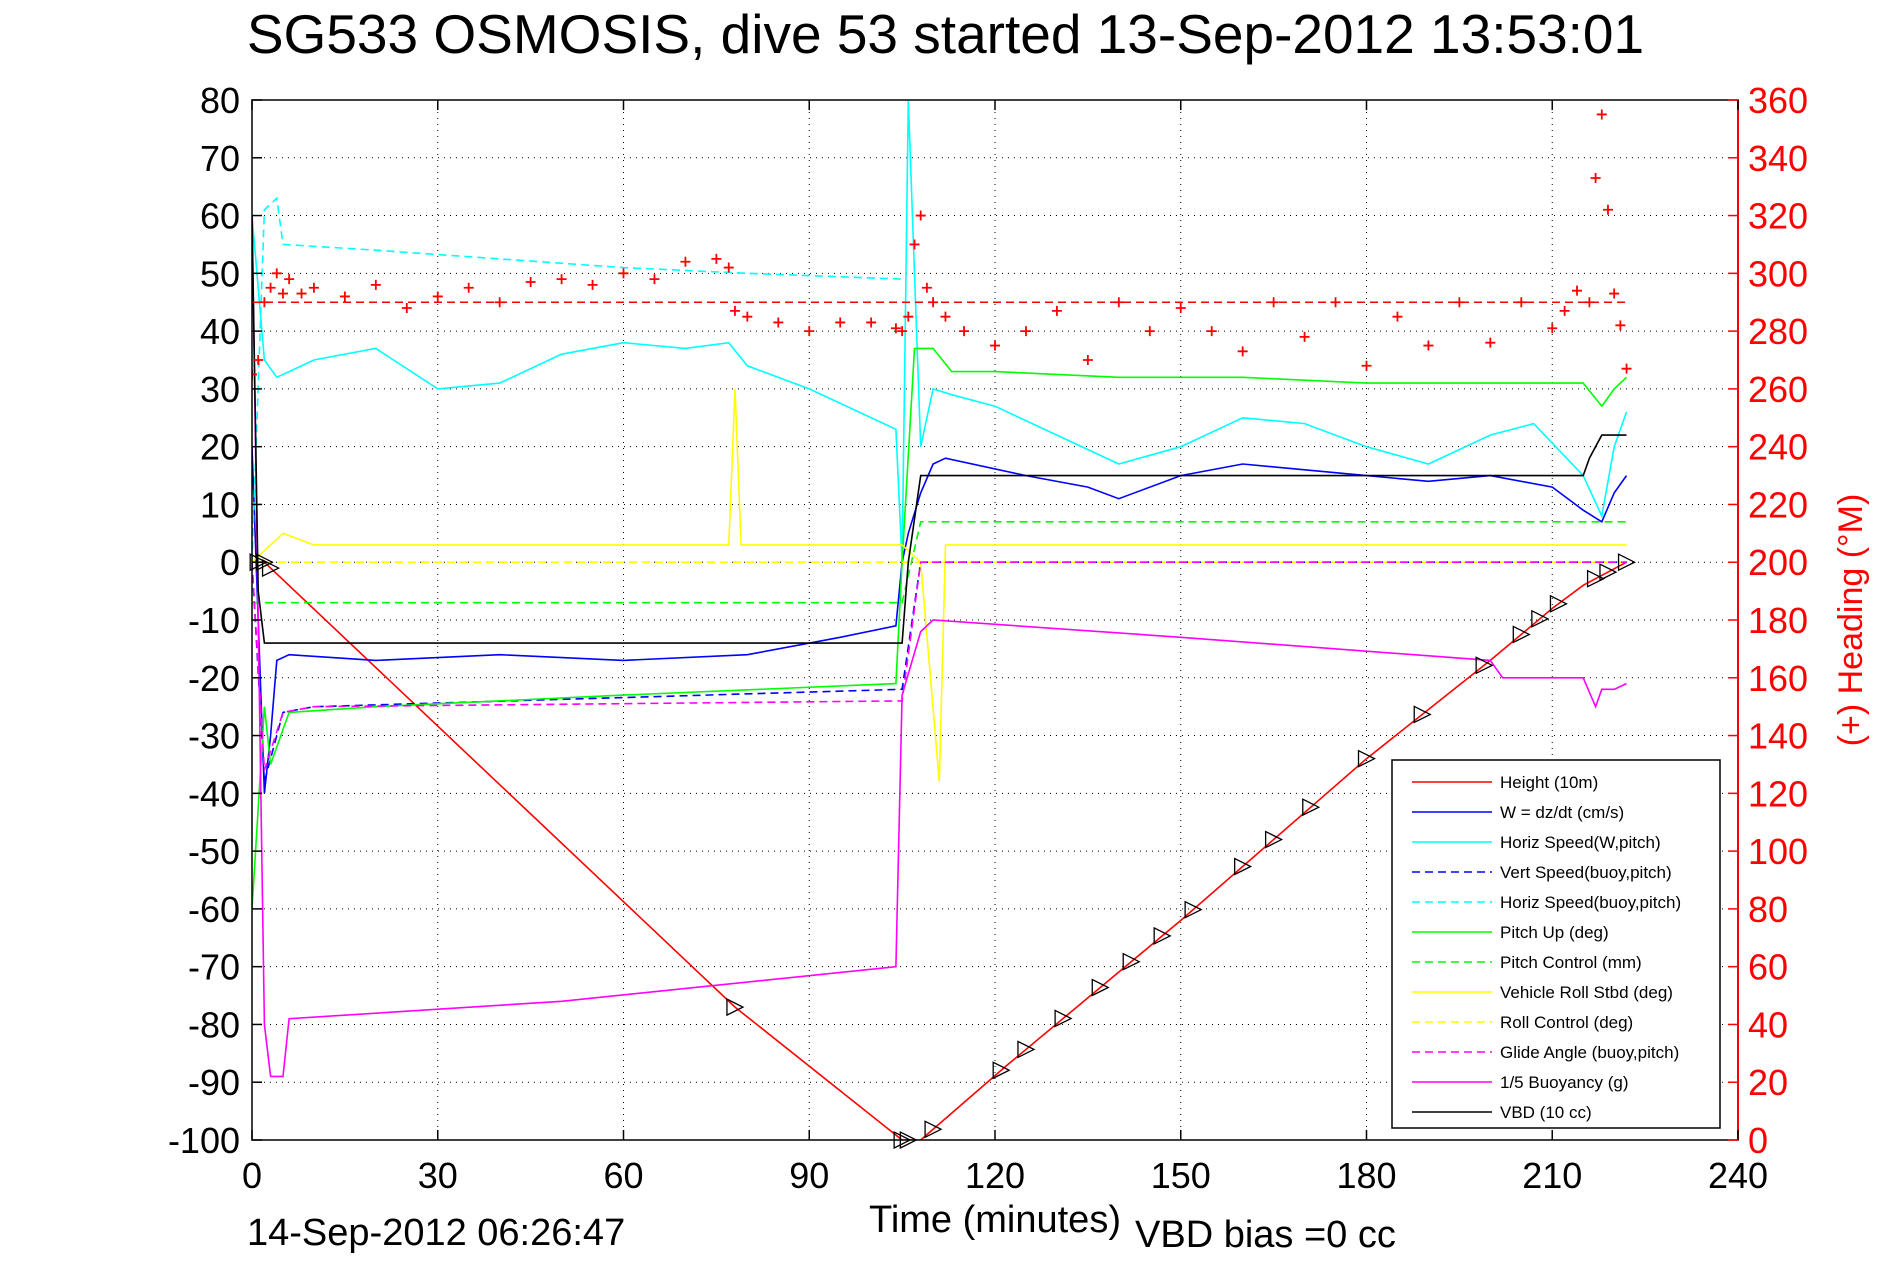 The image size is (1891, 1262). I want to click on legend-label: Pitch Up (deg), so click(1554, 932).